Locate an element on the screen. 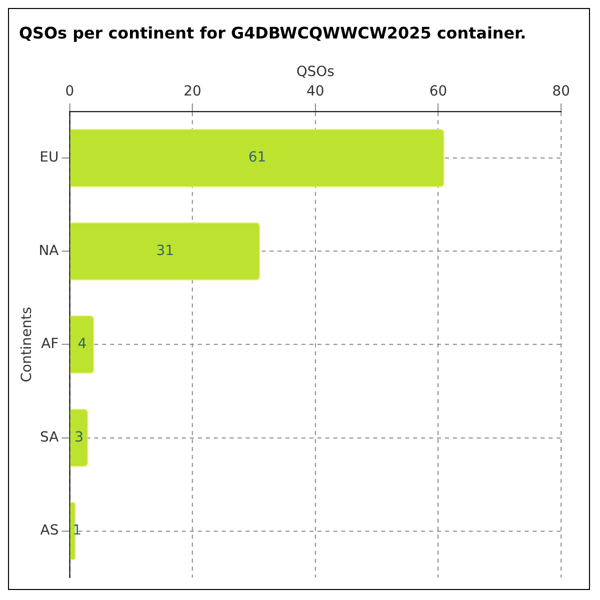 Image resolution: width=600 pixels, height=600 pixels. data-label: 61 is located at coordinates (257, 158).